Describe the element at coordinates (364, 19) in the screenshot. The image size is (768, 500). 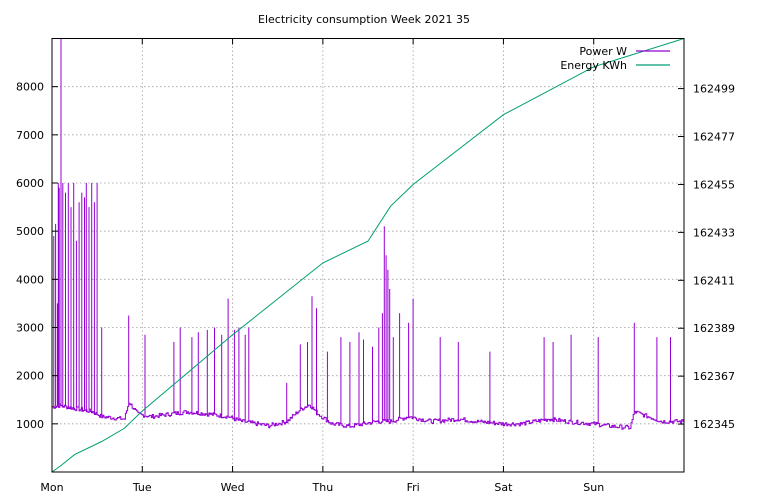
I see `chart-title: Electricity consumption Week 2021 35` at that location.